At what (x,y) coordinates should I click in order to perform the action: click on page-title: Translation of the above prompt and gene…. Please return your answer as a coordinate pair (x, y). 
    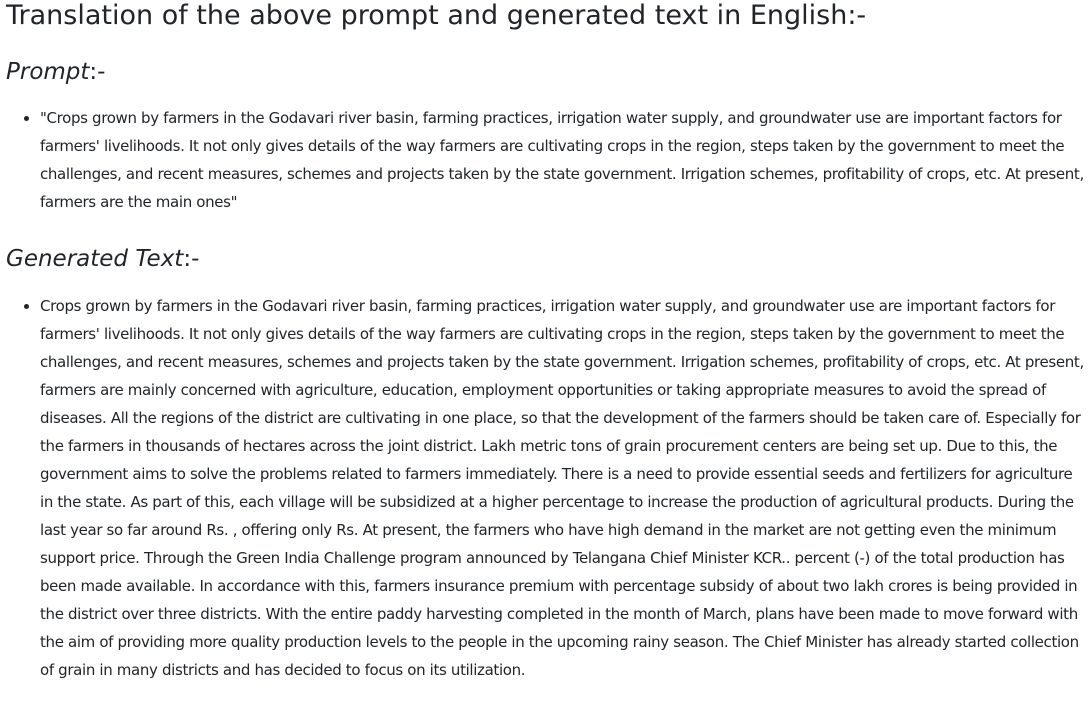
    Looking at the image, I should click on (436, 15).